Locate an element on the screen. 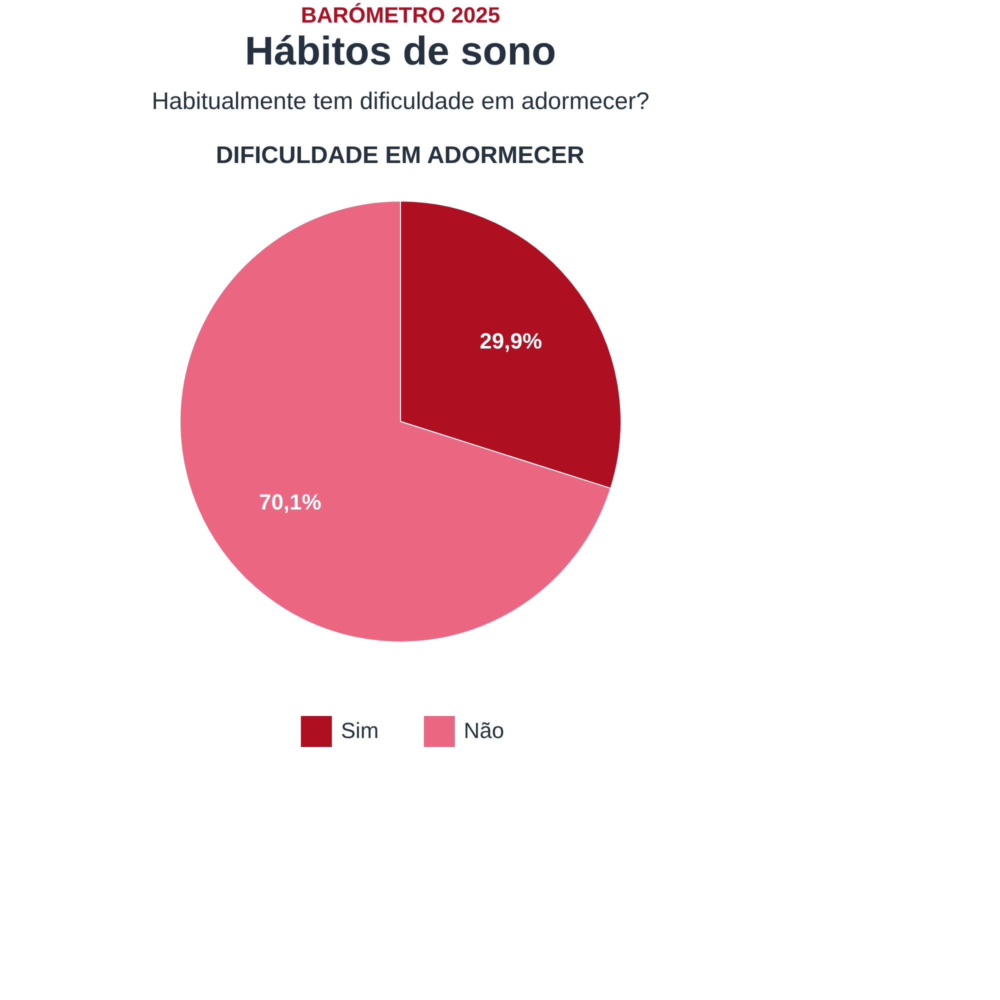 This screenshot has width=1000, height=1000. data-label: 29,9% is located at coordinates (511, 341).